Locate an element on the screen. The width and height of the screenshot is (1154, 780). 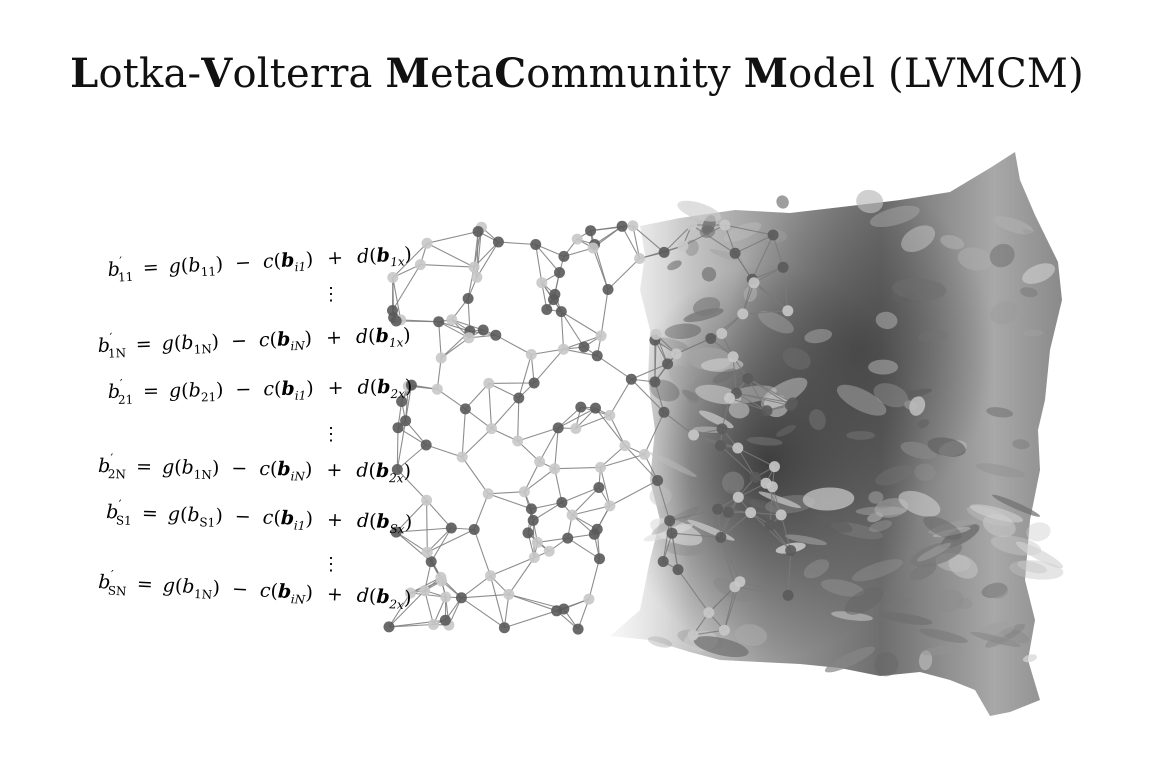
eq-c-arg: b is located at coordinates (284, 591).